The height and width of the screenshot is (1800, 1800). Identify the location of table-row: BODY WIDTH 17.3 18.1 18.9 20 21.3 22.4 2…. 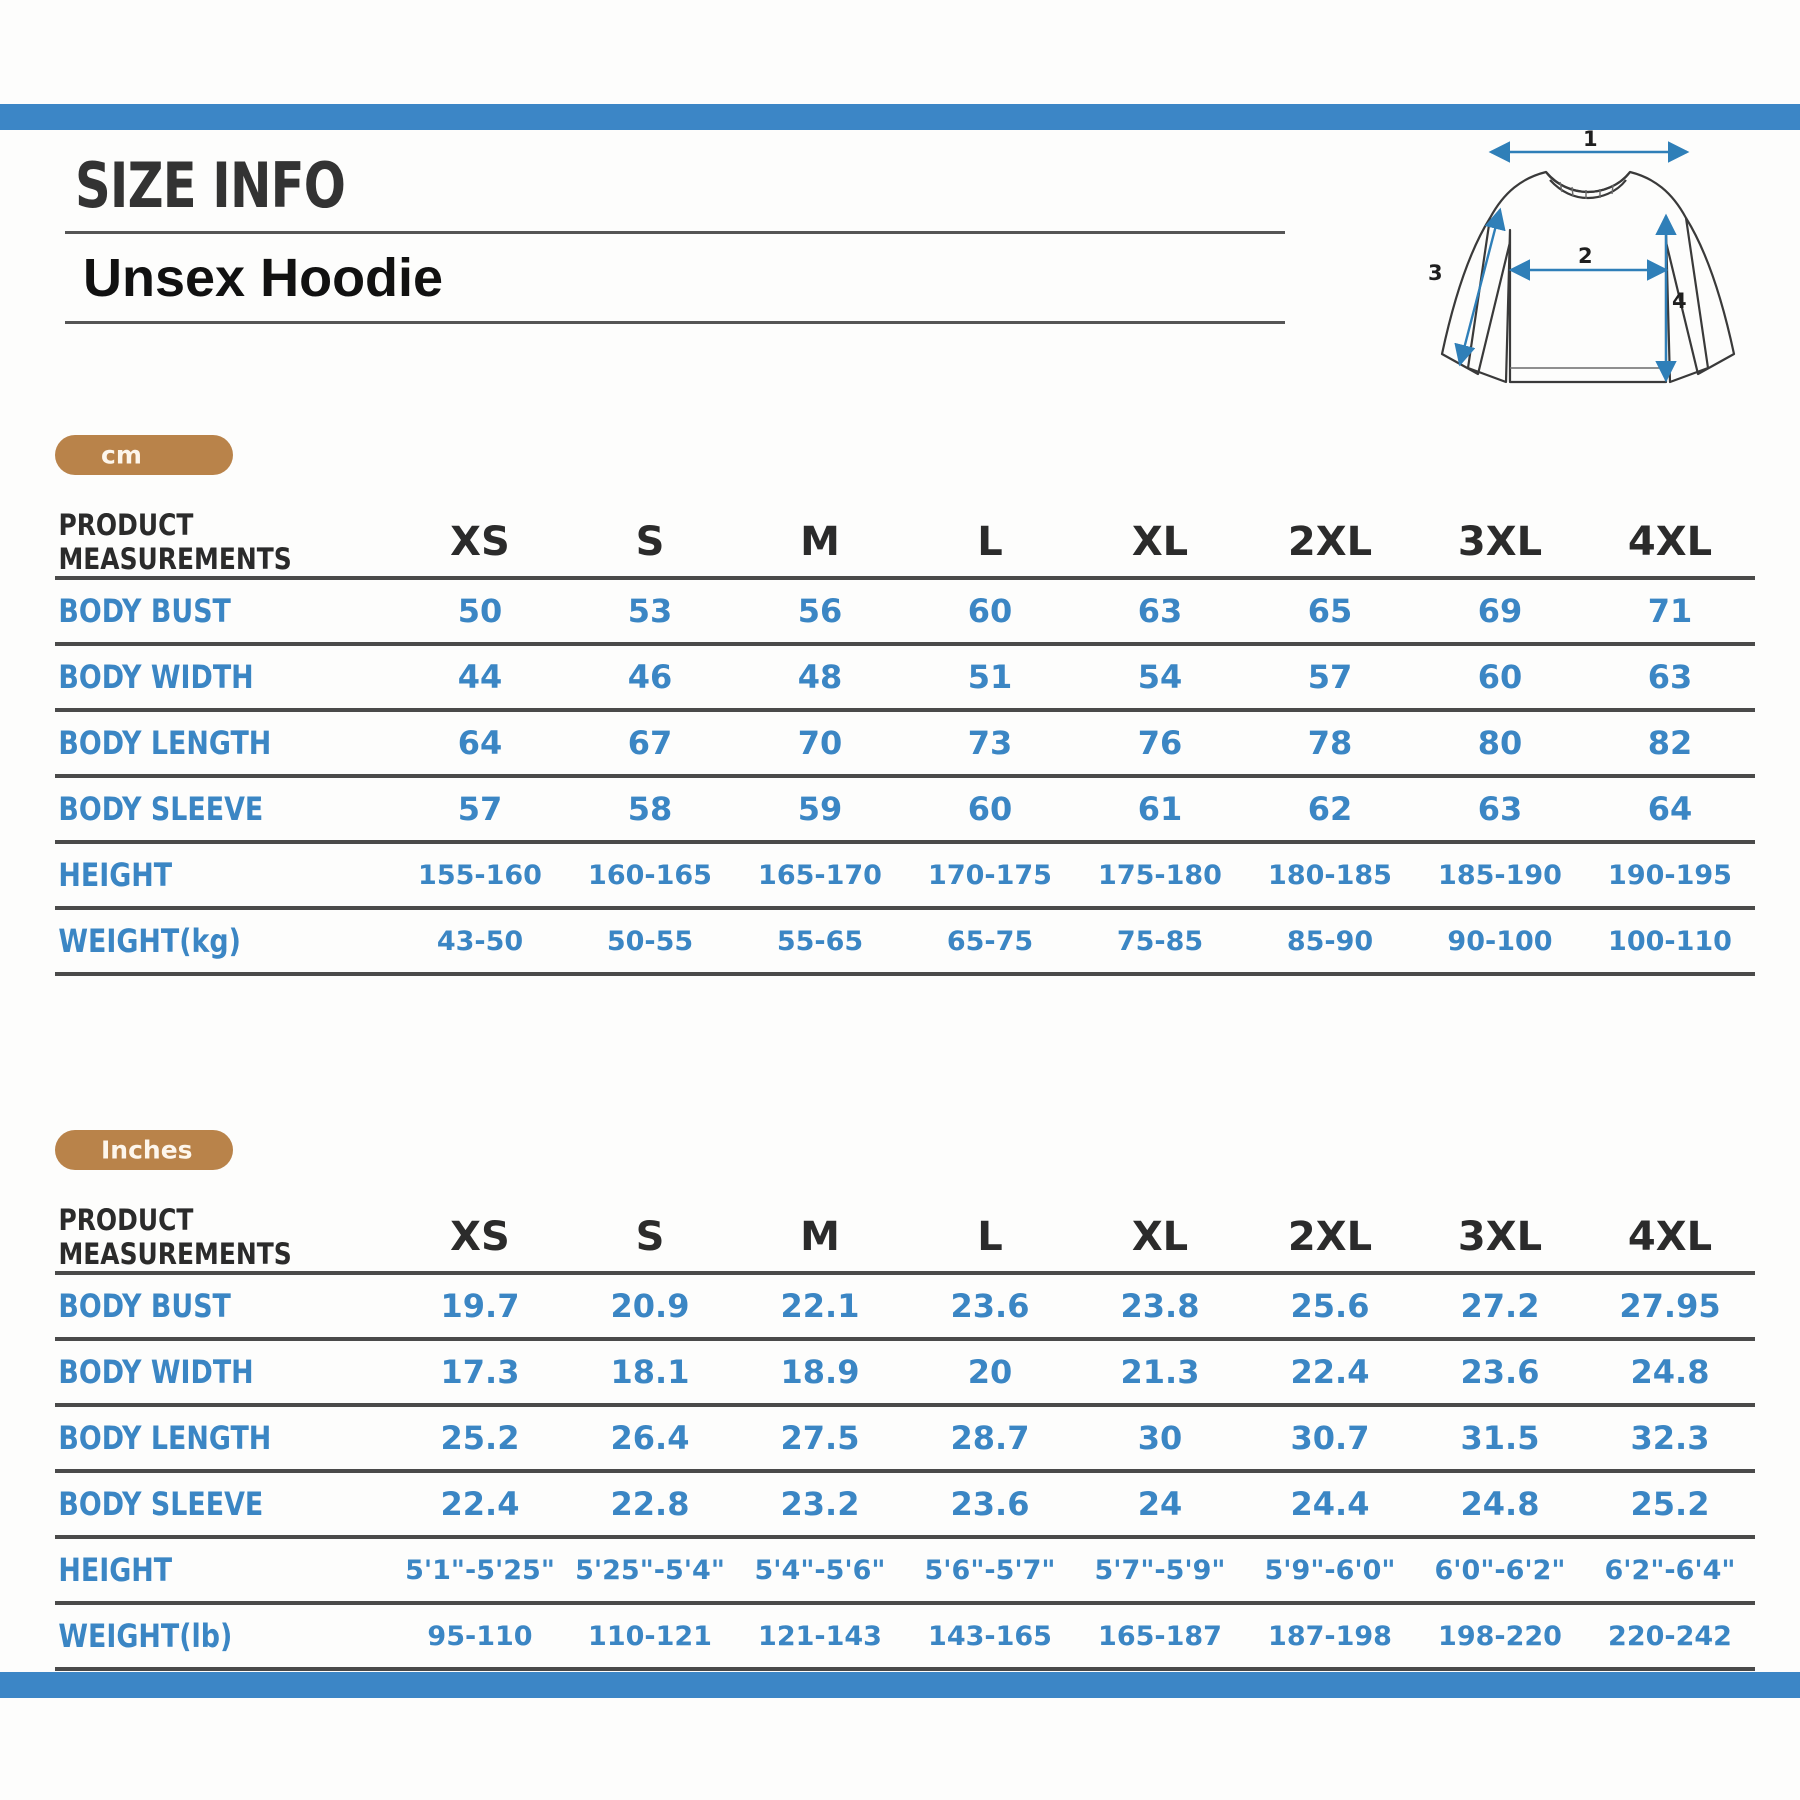
(905, 1373).